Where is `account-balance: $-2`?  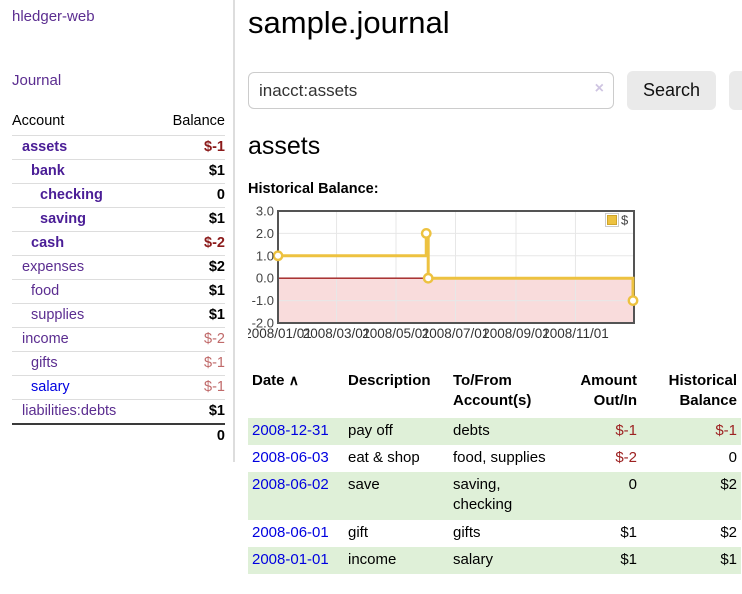 account-balance: $-2 is located at coordinates (189, 243).